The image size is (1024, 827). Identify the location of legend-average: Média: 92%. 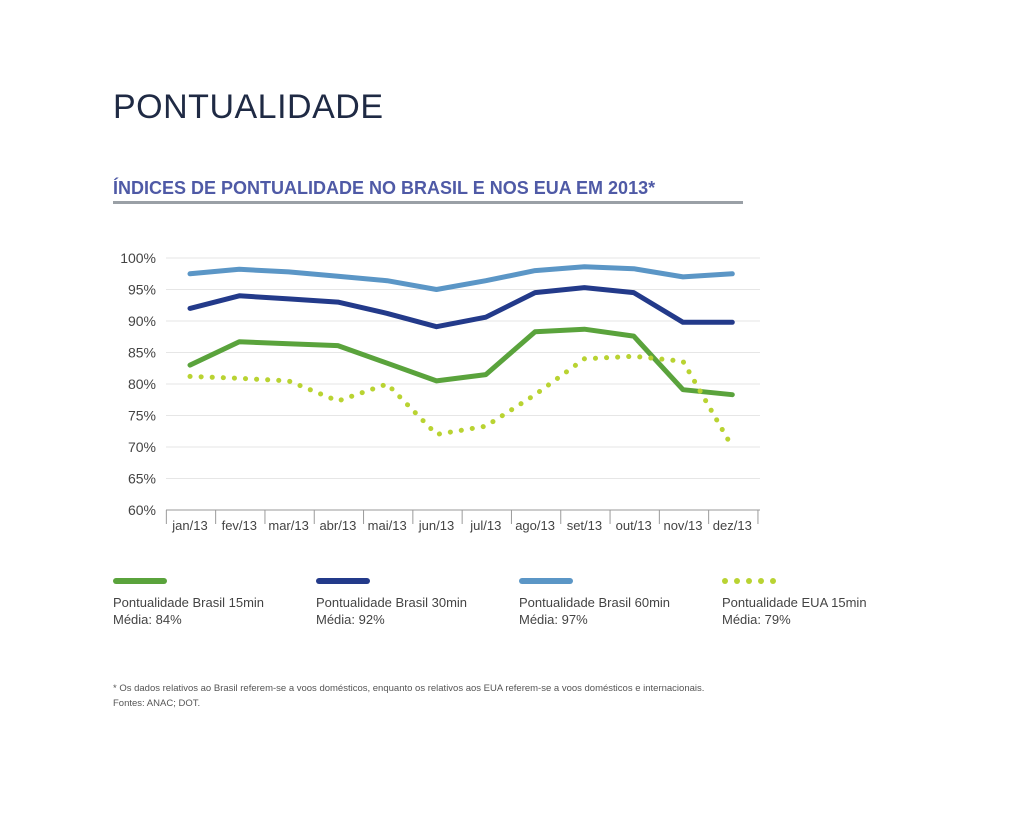
(350, 619).